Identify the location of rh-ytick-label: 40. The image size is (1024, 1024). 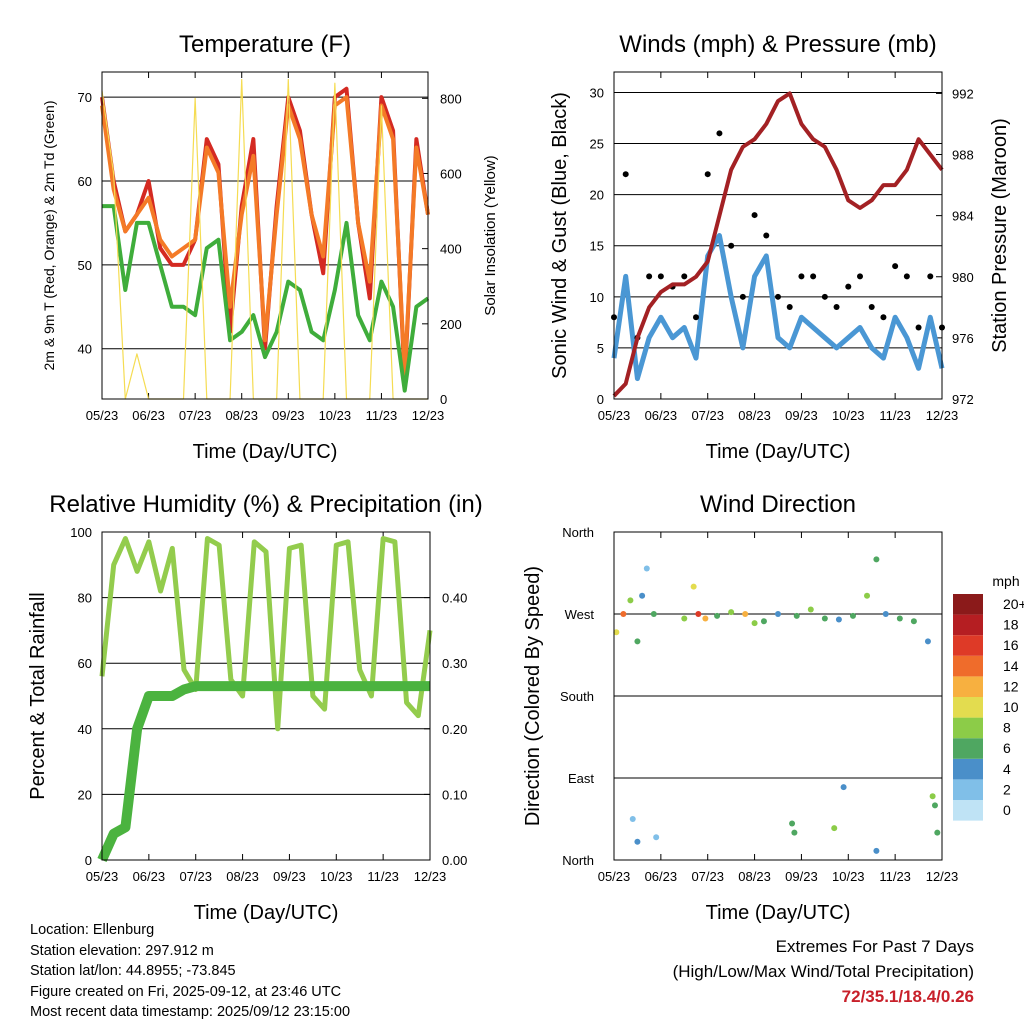
(85, 729).